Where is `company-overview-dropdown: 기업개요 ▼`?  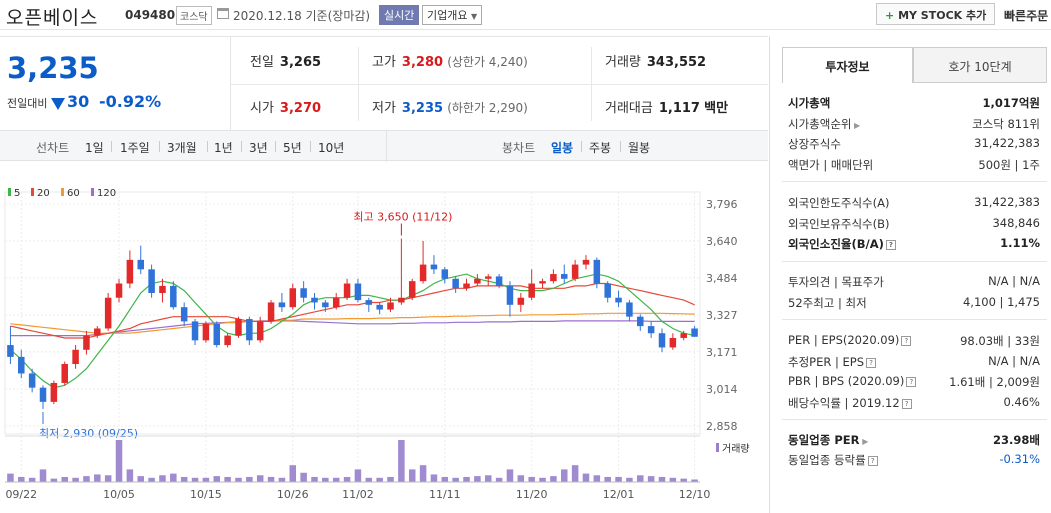 company-overview-dropdown: 기업개요 ▼ is located at coordinates (452, 15).